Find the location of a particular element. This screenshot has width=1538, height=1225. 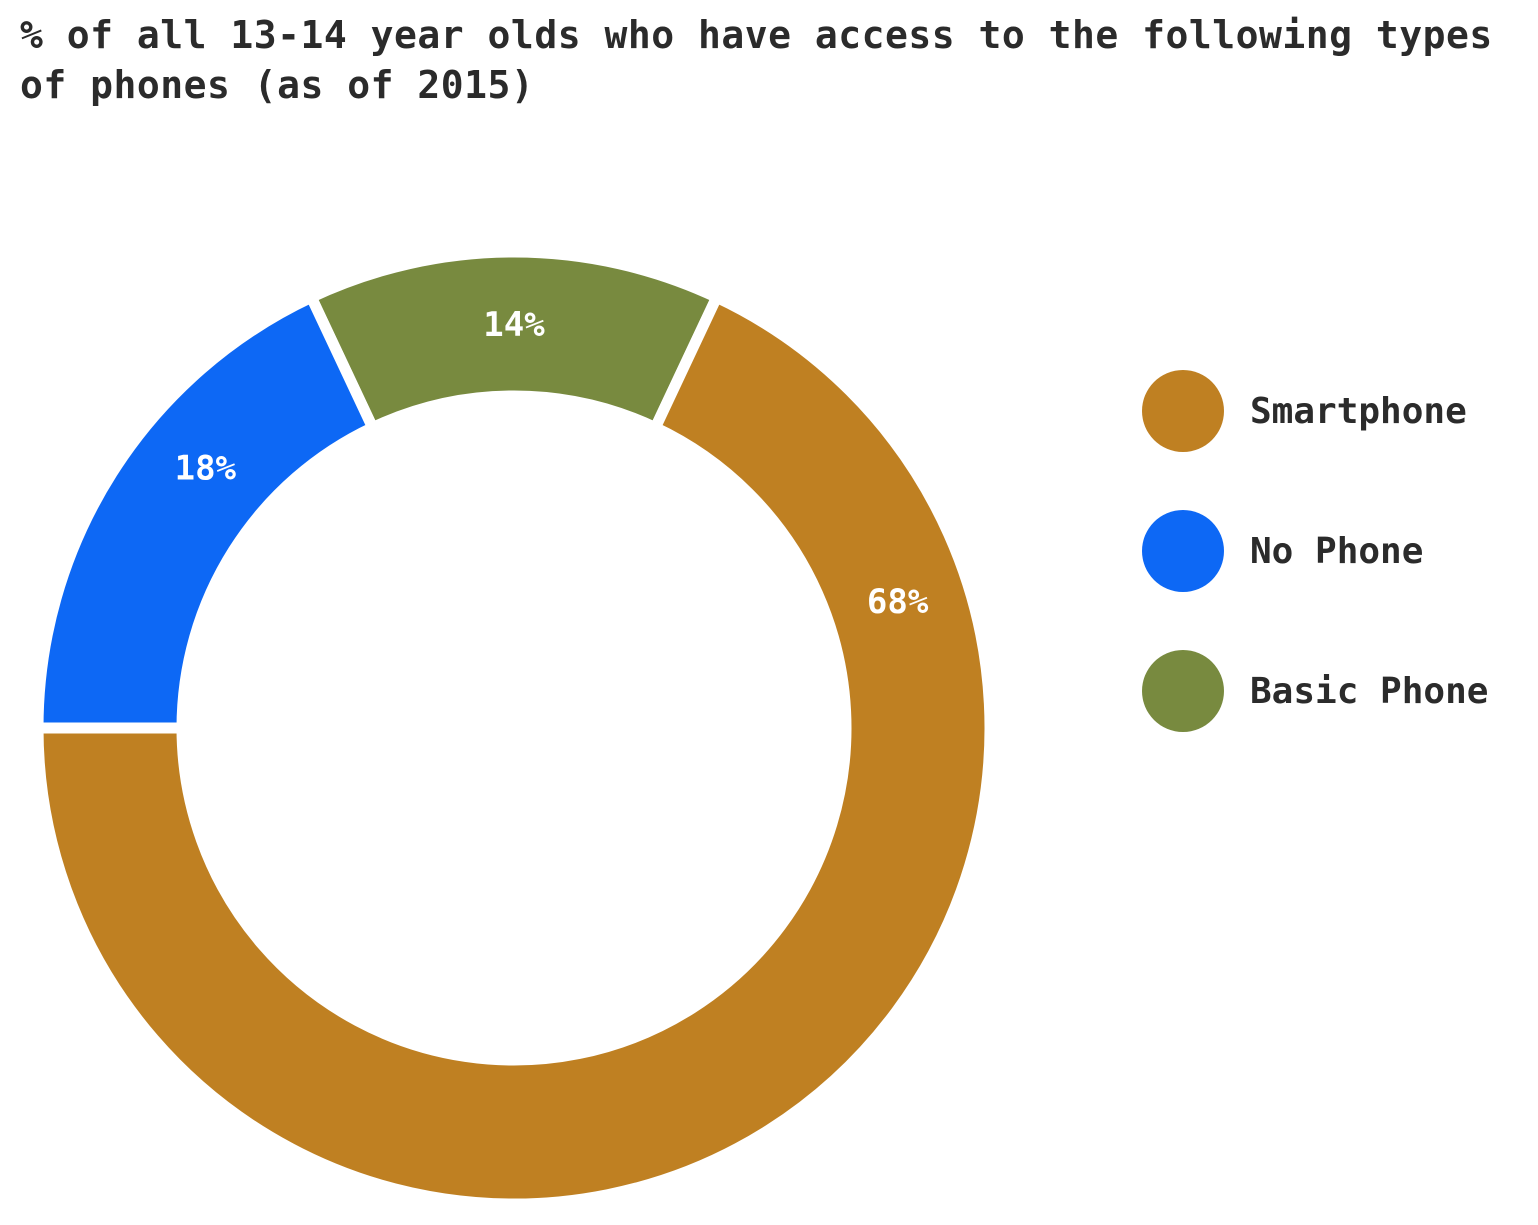

slice-label-no-phone: 18% is located at coordinates (206, 468).